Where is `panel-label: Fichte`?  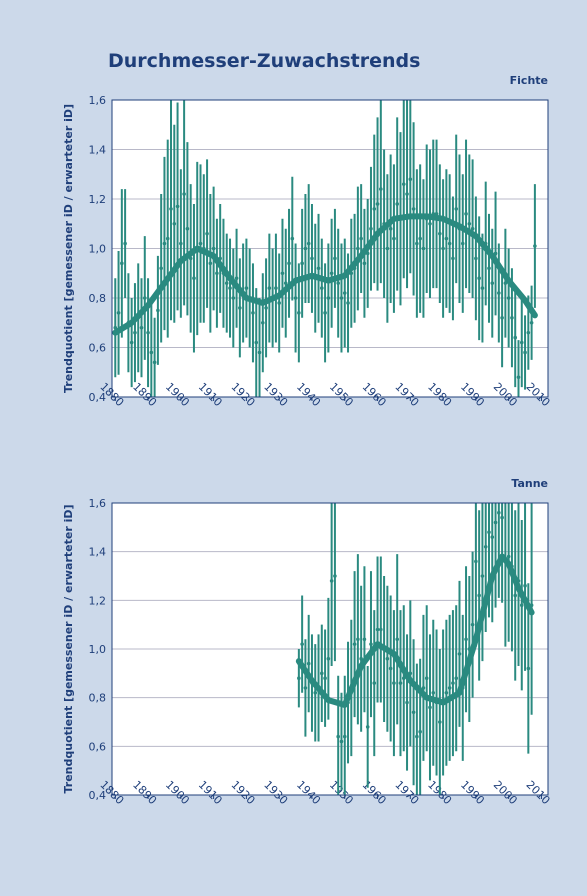 panel-label: Fichte is located at coordinates (529, 80).